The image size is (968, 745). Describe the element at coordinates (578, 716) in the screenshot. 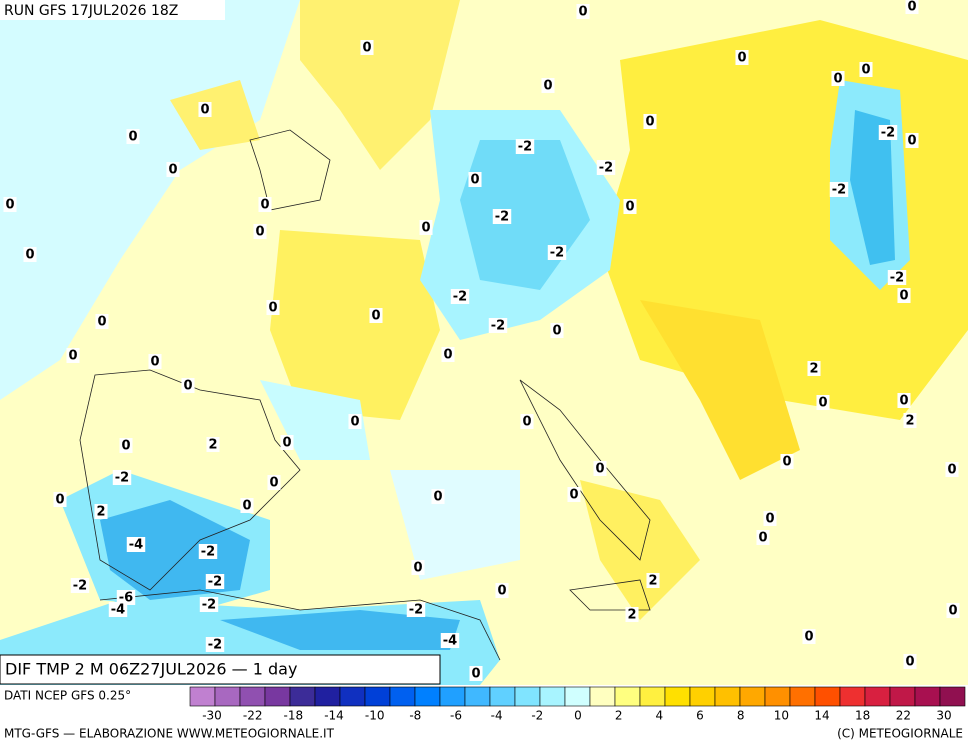

I see `colorbar-tick-label: 0` at that location.